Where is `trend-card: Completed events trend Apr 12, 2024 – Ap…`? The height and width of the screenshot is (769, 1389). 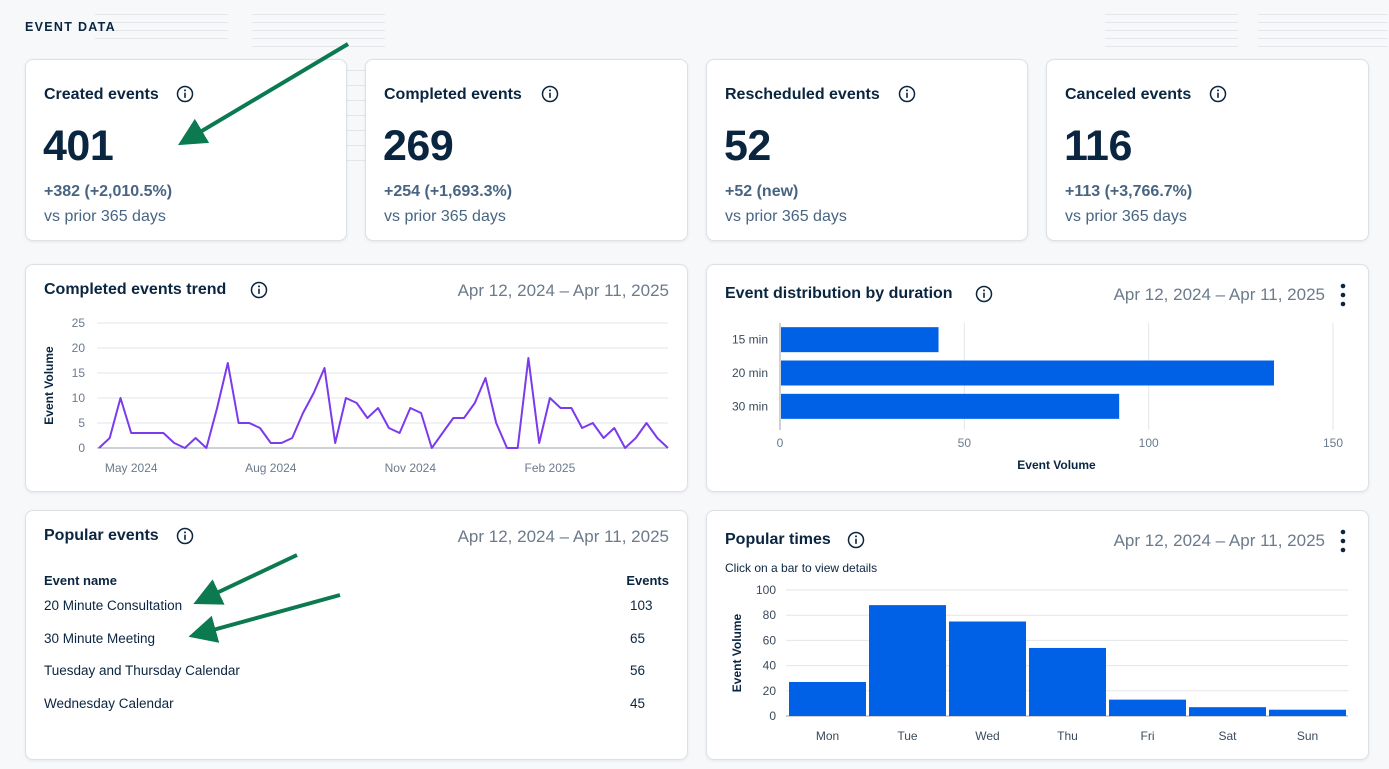 trend-card: Completed events trend Apr 12, 2024 – Ap… is located at coordinates (356, 378).